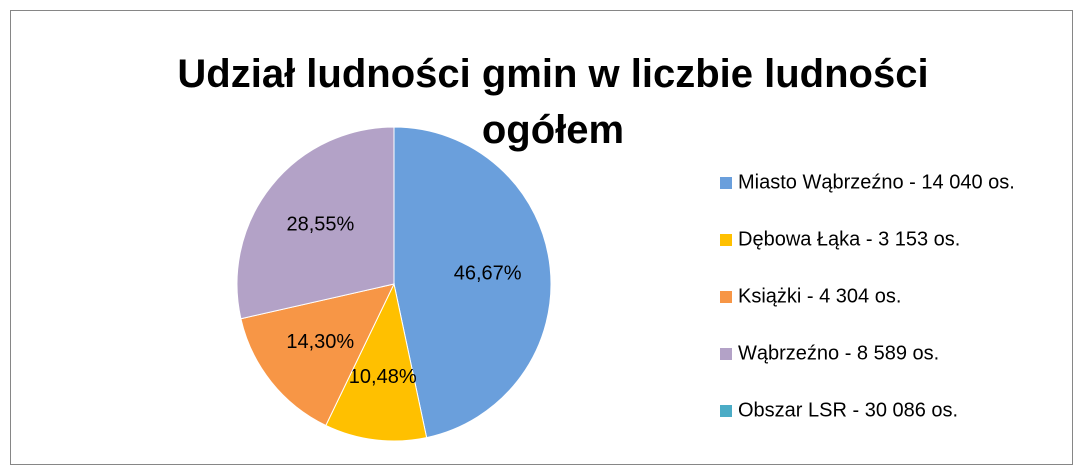 The width and height of the screenshot is (1084, 476). I want to click on data-label: 46,67%, so click(488, 273).